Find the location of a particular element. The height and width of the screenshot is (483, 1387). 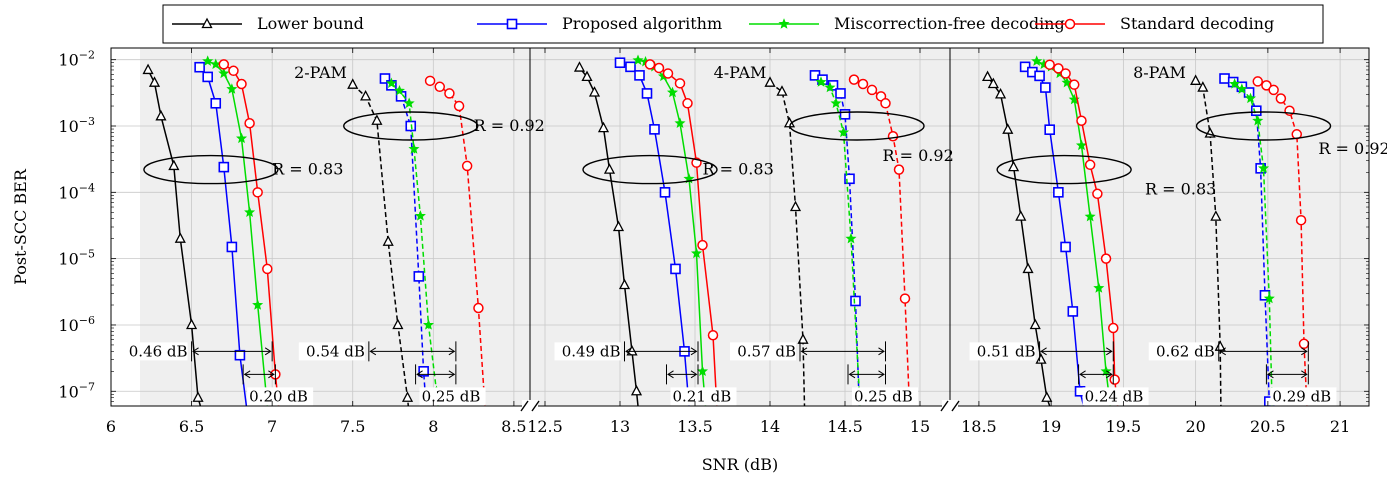

gap-annotation: 0.62 dB is located at coordinates (1228, 351).